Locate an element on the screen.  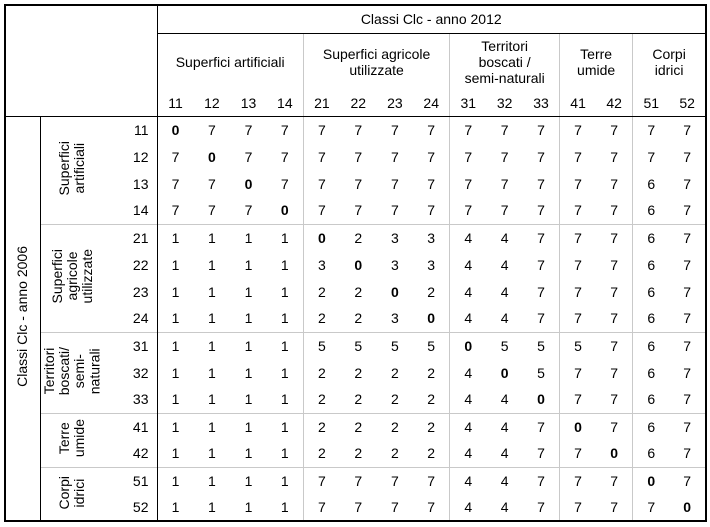
col-id: 14 is located at coordinates (285, 103).